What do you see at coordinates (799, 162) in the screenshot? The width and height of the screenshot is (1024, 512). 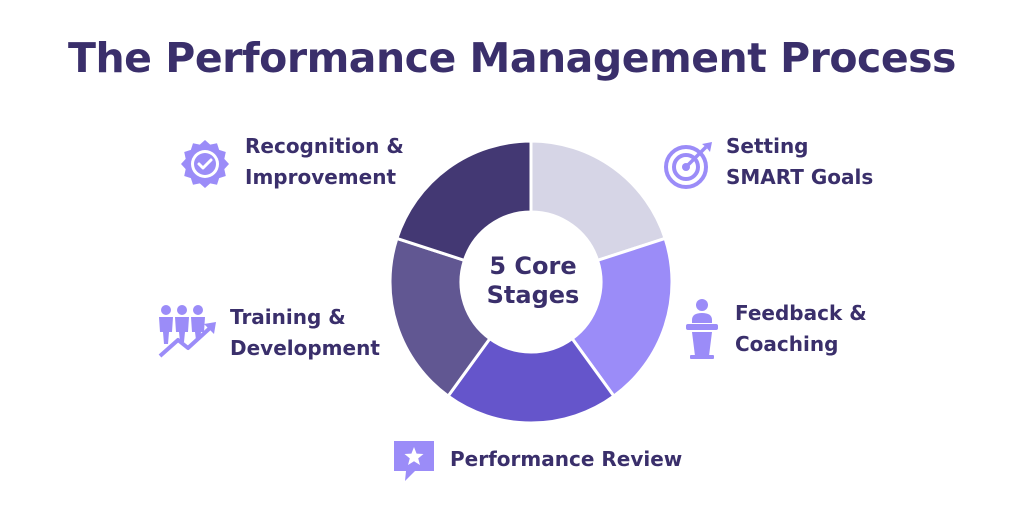 I see `stage-label-setting-smart-goals: Setting SMART Goals` at bounding box center [799, 162].